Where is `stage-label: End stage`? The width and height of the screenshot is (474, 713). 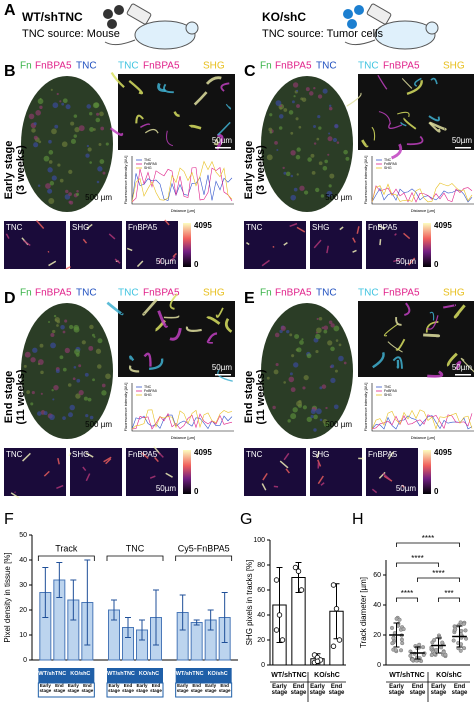 stage-label: End stage is located at coordinates (249, 397).